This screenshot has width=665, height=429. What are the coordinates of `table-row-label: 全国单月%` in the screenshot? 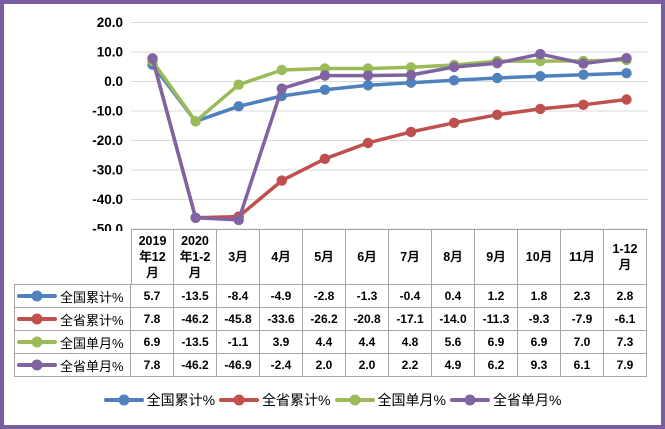 It's located at (72, 342).